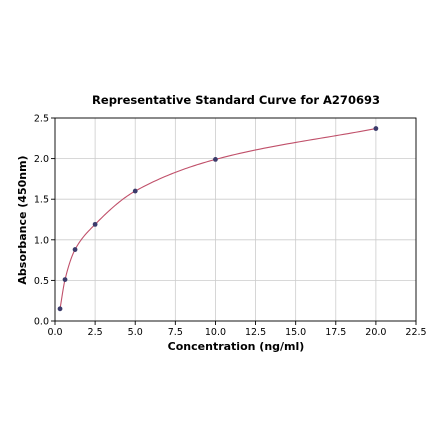  What do you see at coordinates (41, 240) in the screenshot?
I see `y-tick-label: 1.0` at bounding box center [41, 240].